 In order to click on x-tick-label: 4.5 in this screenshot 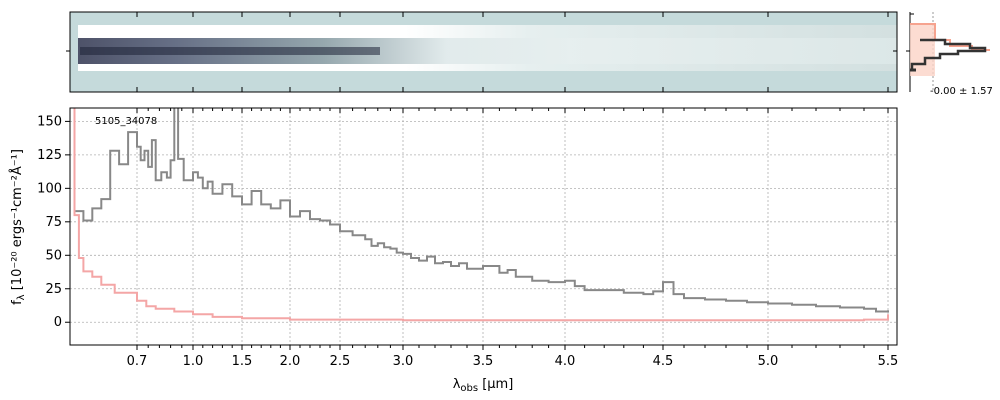, I will do `click(663, 361)`.